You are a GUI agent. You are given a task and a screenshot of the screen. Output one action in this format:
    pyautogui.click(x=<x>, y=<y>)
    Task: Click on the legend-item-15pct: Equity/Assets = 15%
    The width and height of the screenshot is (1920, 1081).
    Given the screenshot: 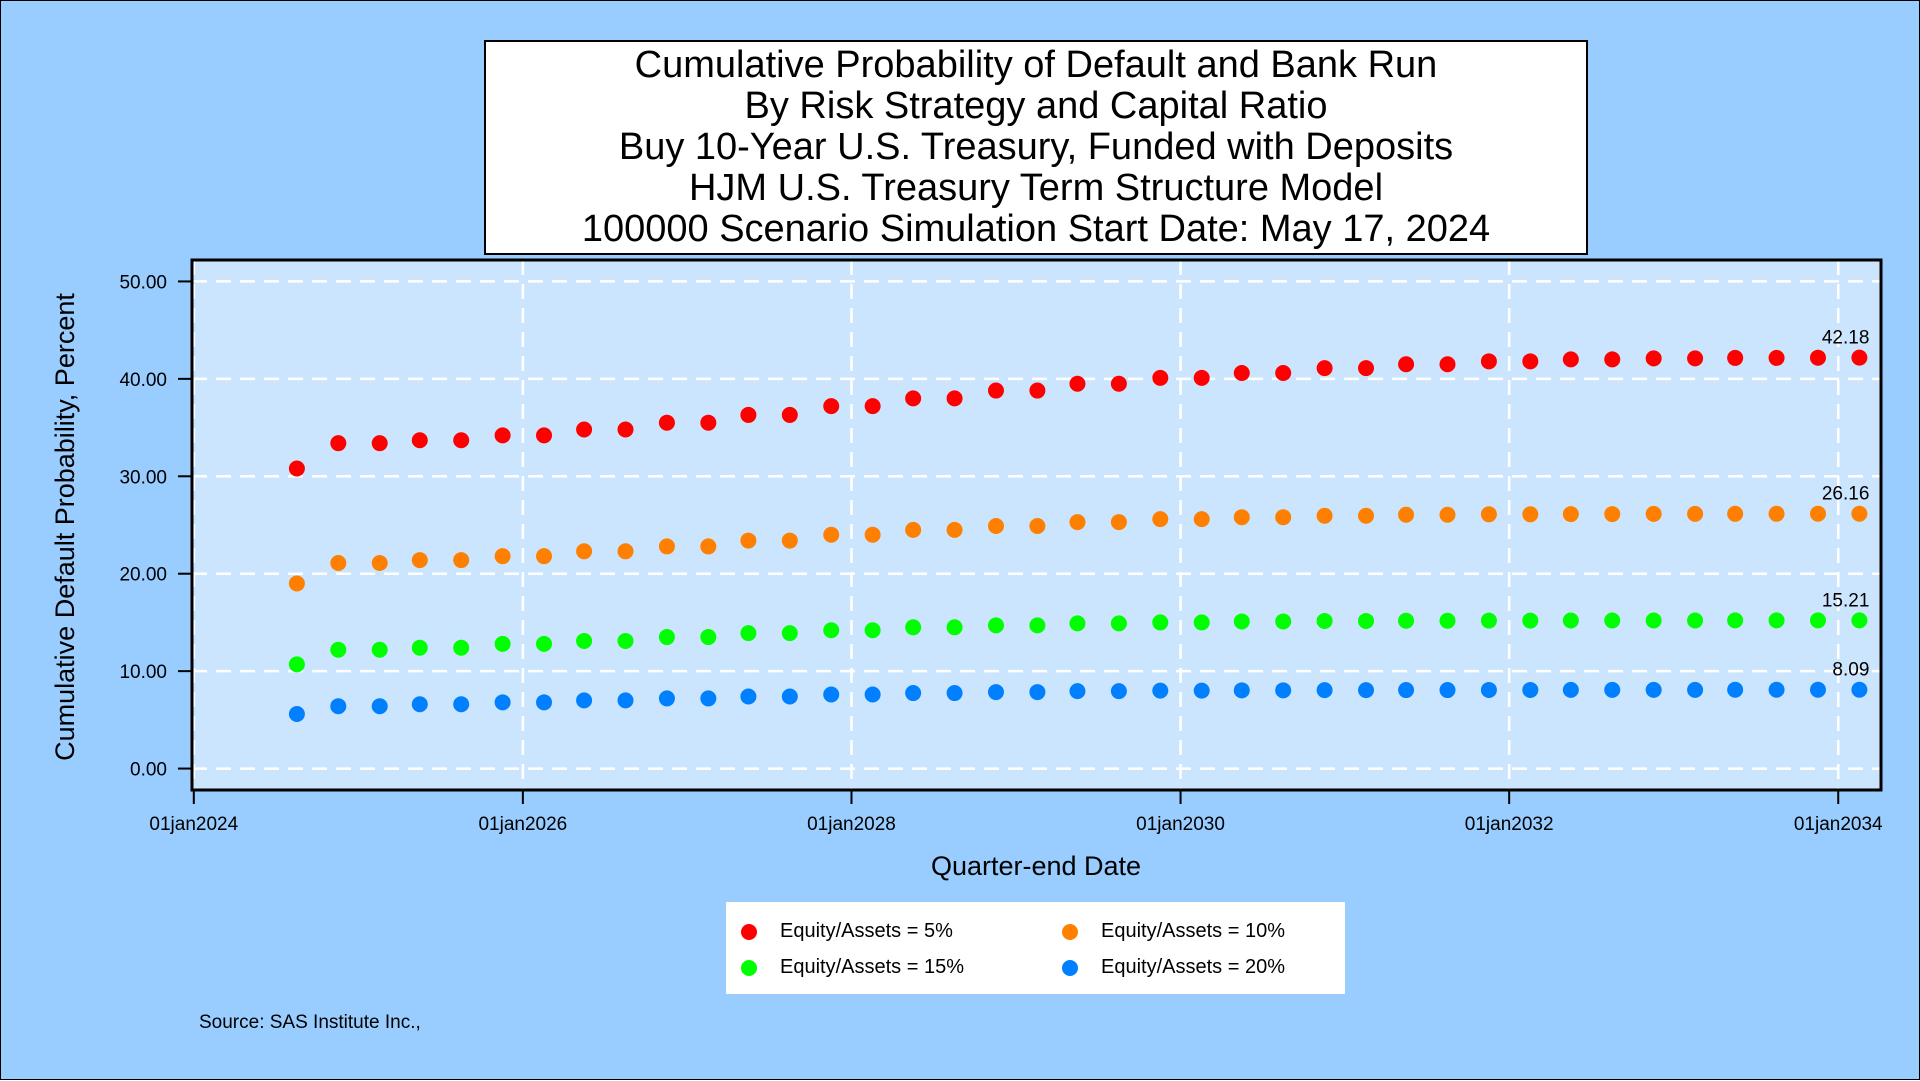 What is the action you would take?
    pyautogui.click(x=852, y=967)
    